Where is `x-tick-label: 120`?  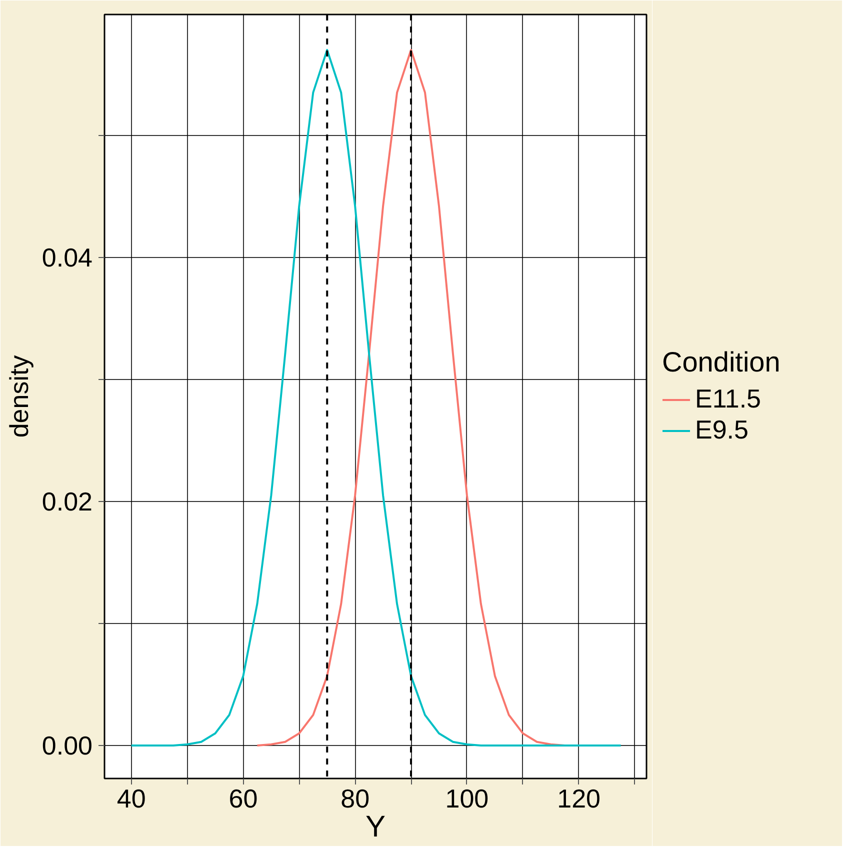
x-tick-label: 120 is located at coordinates (579, 799).